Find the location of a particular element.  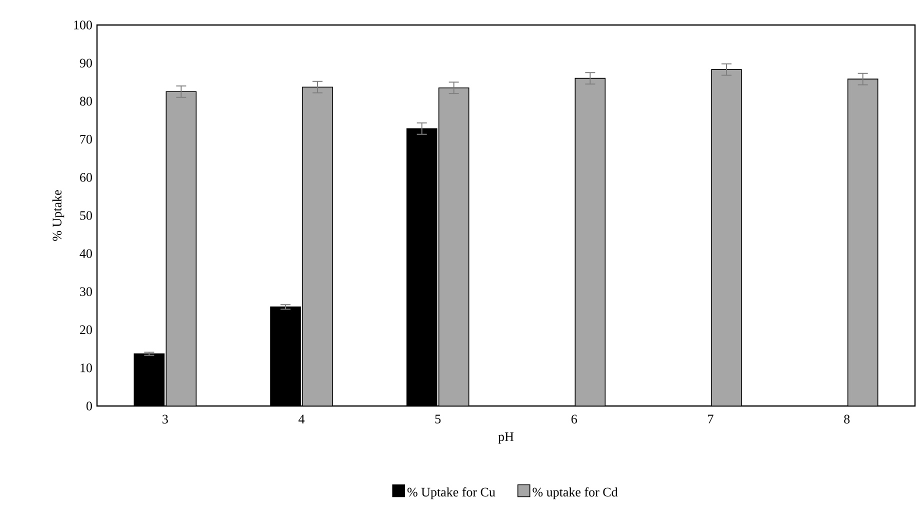

y-tick-label: 100 is located at coordinates (83, 25).